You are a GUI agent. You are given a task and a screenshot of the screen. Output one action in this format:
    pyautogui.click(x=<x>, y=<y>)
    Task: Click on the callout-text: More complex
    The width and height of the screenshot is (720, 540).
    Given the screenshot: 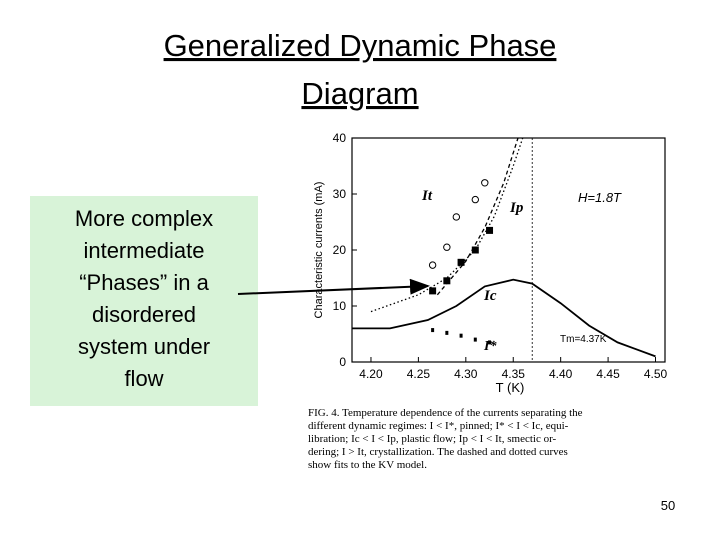 What is the action you would take?
    pyautogui.click(x=144, y=218)
    